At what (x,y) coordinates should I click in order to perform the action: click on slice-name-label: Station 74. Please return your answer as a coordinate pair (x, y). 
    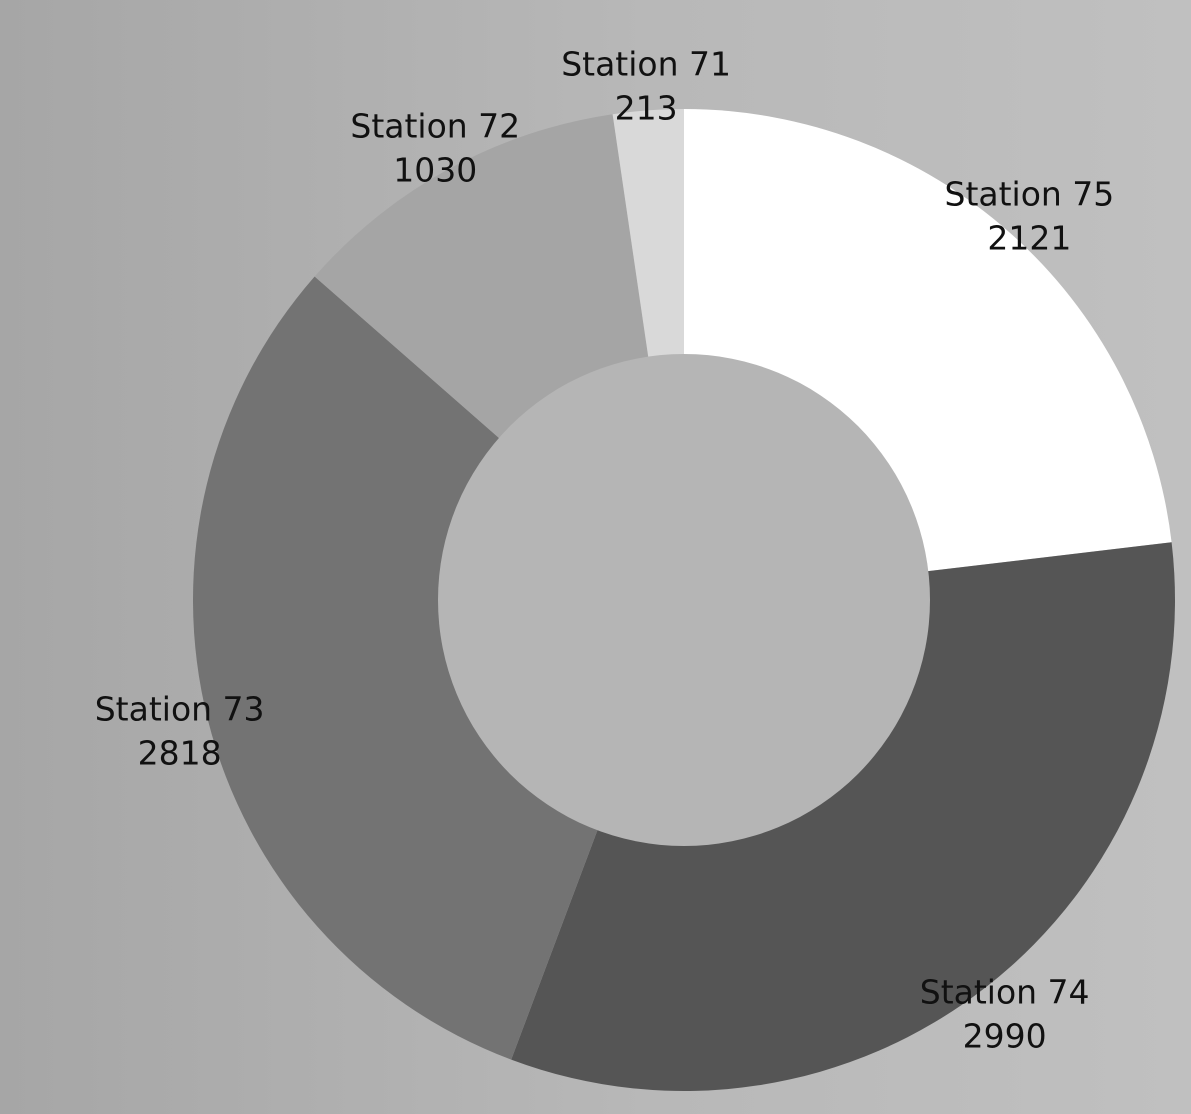
    Looking at the image, I should click on (1005, 991).